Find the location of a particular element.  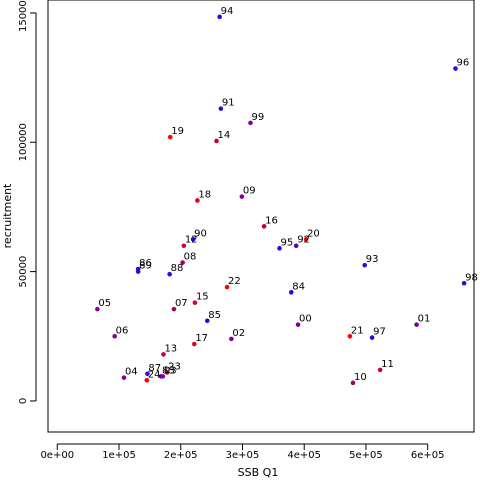

point-label: 15 is located at coordinates (202, 297).